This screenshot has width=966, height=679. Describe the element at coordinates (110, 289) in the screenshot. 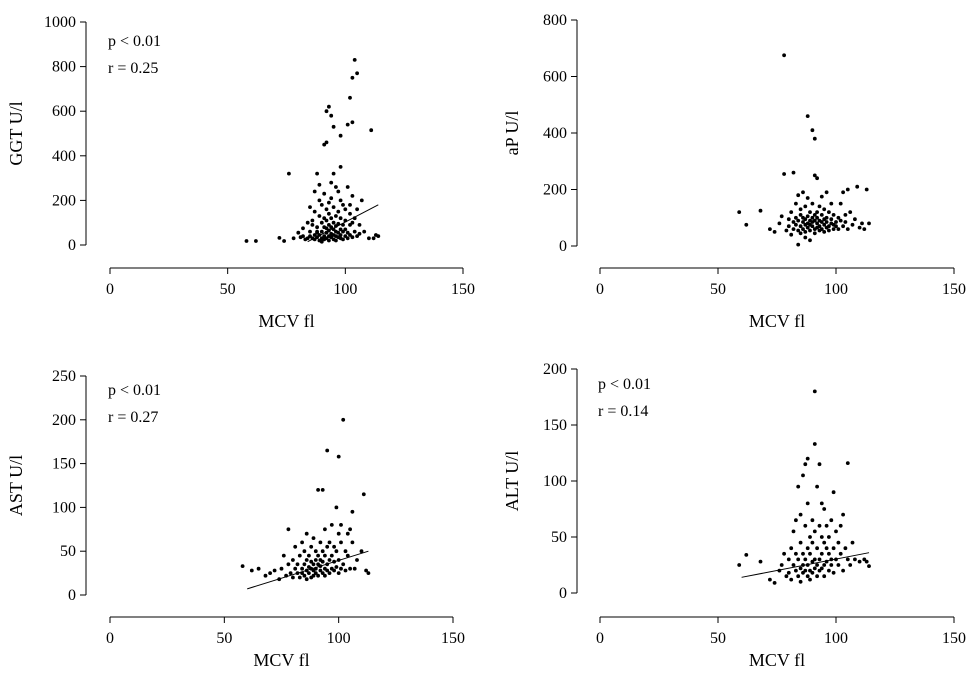

I see `x-tick-label: 0` at that location.